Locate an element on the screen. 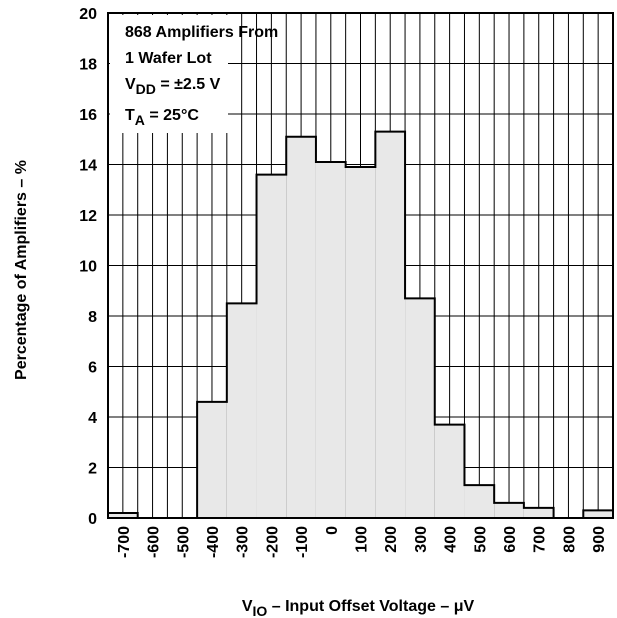  y-tick-label: 14 is located at coordinates (88, 166).